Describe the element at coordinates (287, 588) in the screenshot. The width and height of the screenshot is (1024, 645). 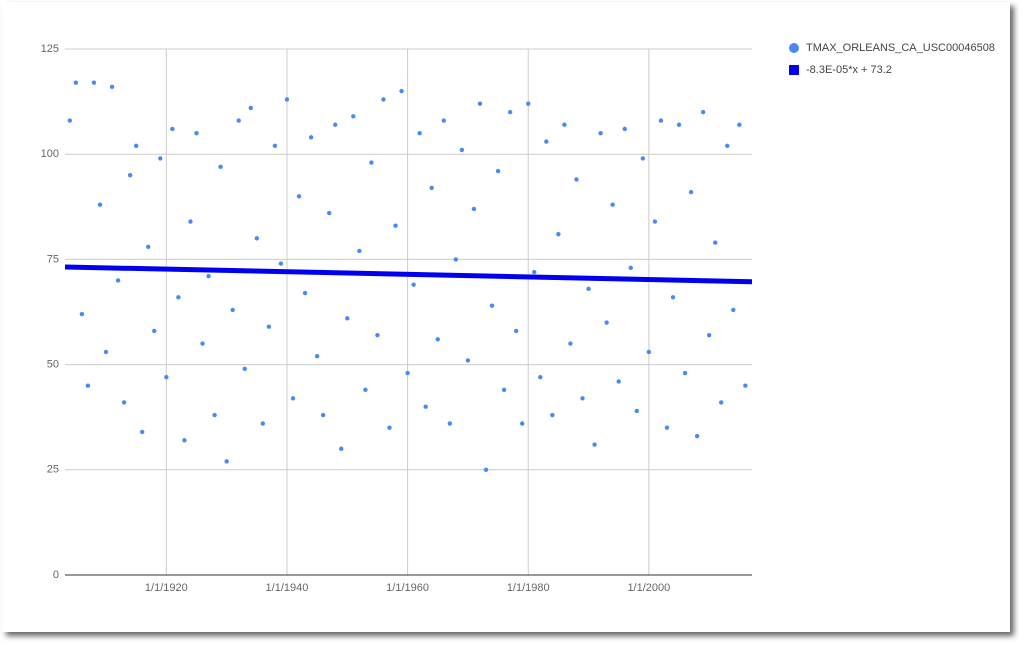
I see `x-tick-label: 1/1/1940` at that location.